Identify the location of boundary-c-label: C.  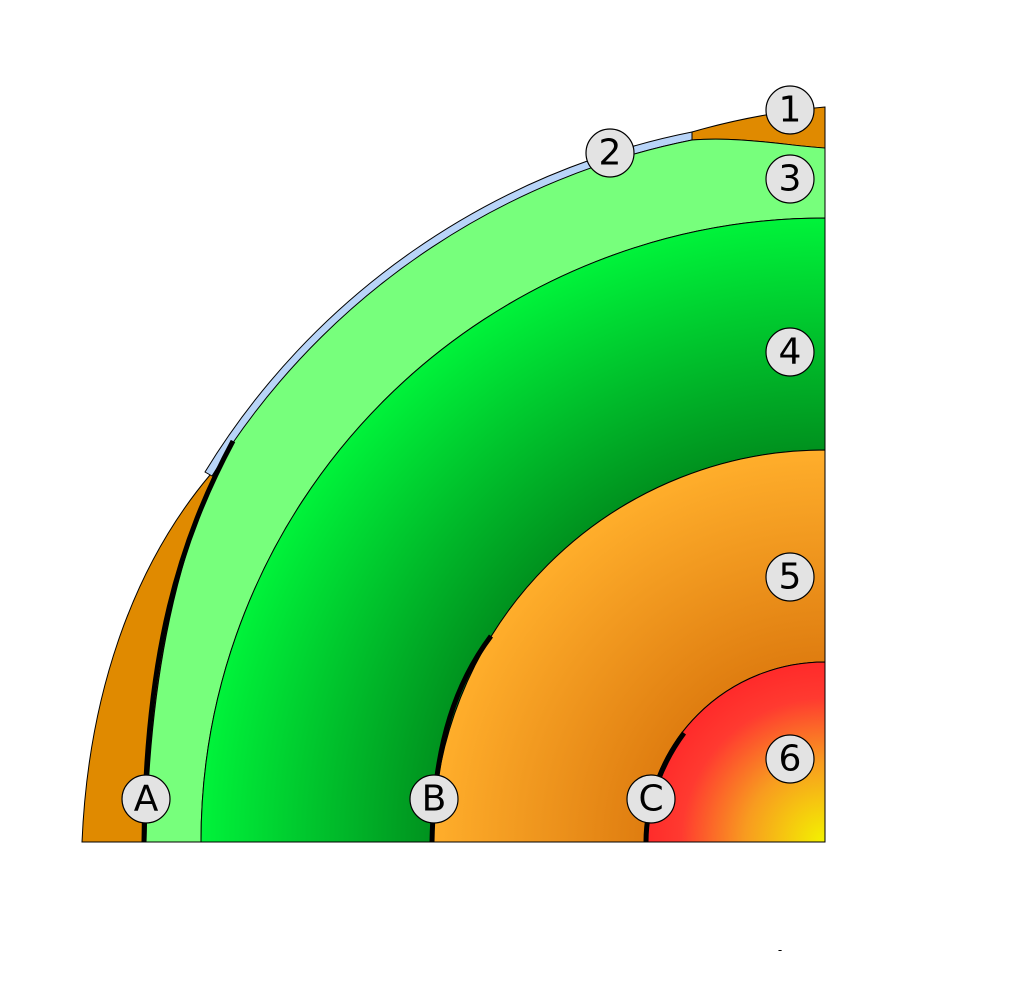
(651, 799).